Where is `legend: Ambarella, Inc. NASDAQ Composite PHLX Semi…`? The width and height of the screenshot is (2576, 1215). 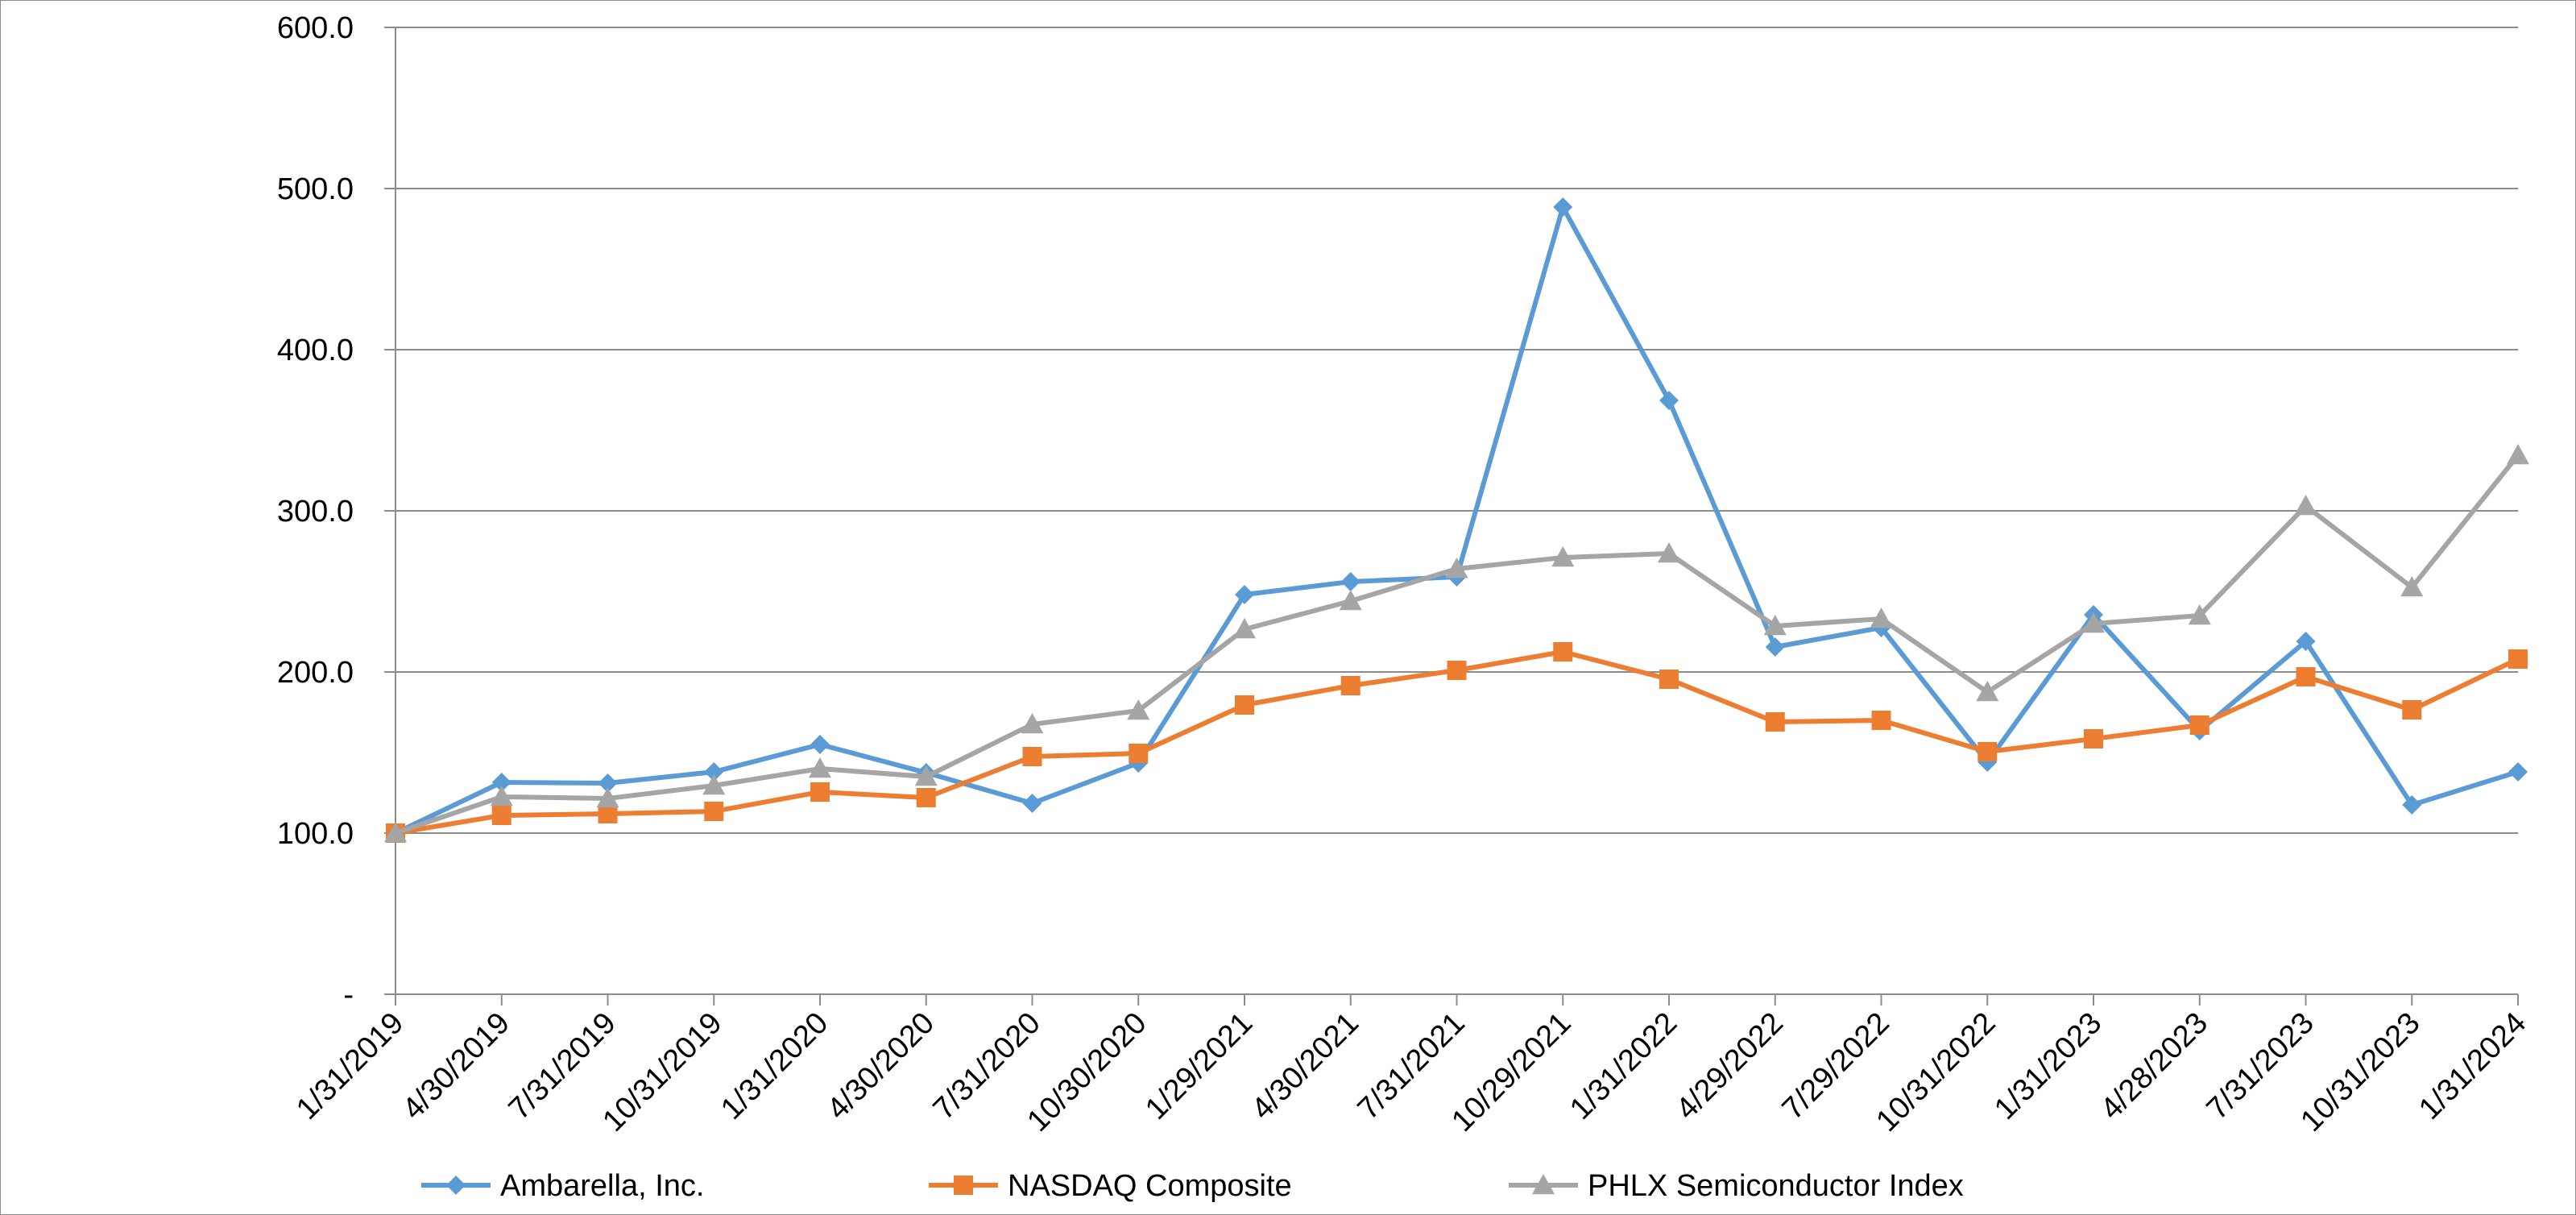
legend: Ambarella, Inc. NASDAQ Composite PHLX Semi… is located at coordinates (1192, 1186).